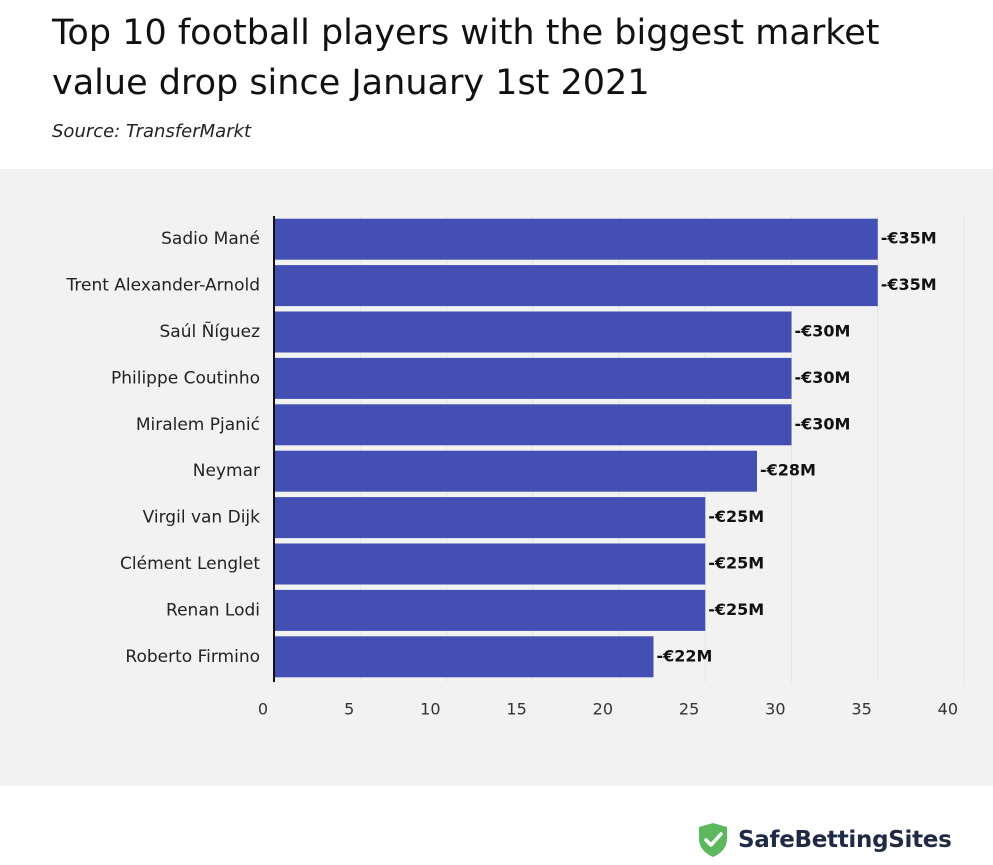 The image size is (993, 865). I want to click on x-tick-label: 10, so click(430, 709).